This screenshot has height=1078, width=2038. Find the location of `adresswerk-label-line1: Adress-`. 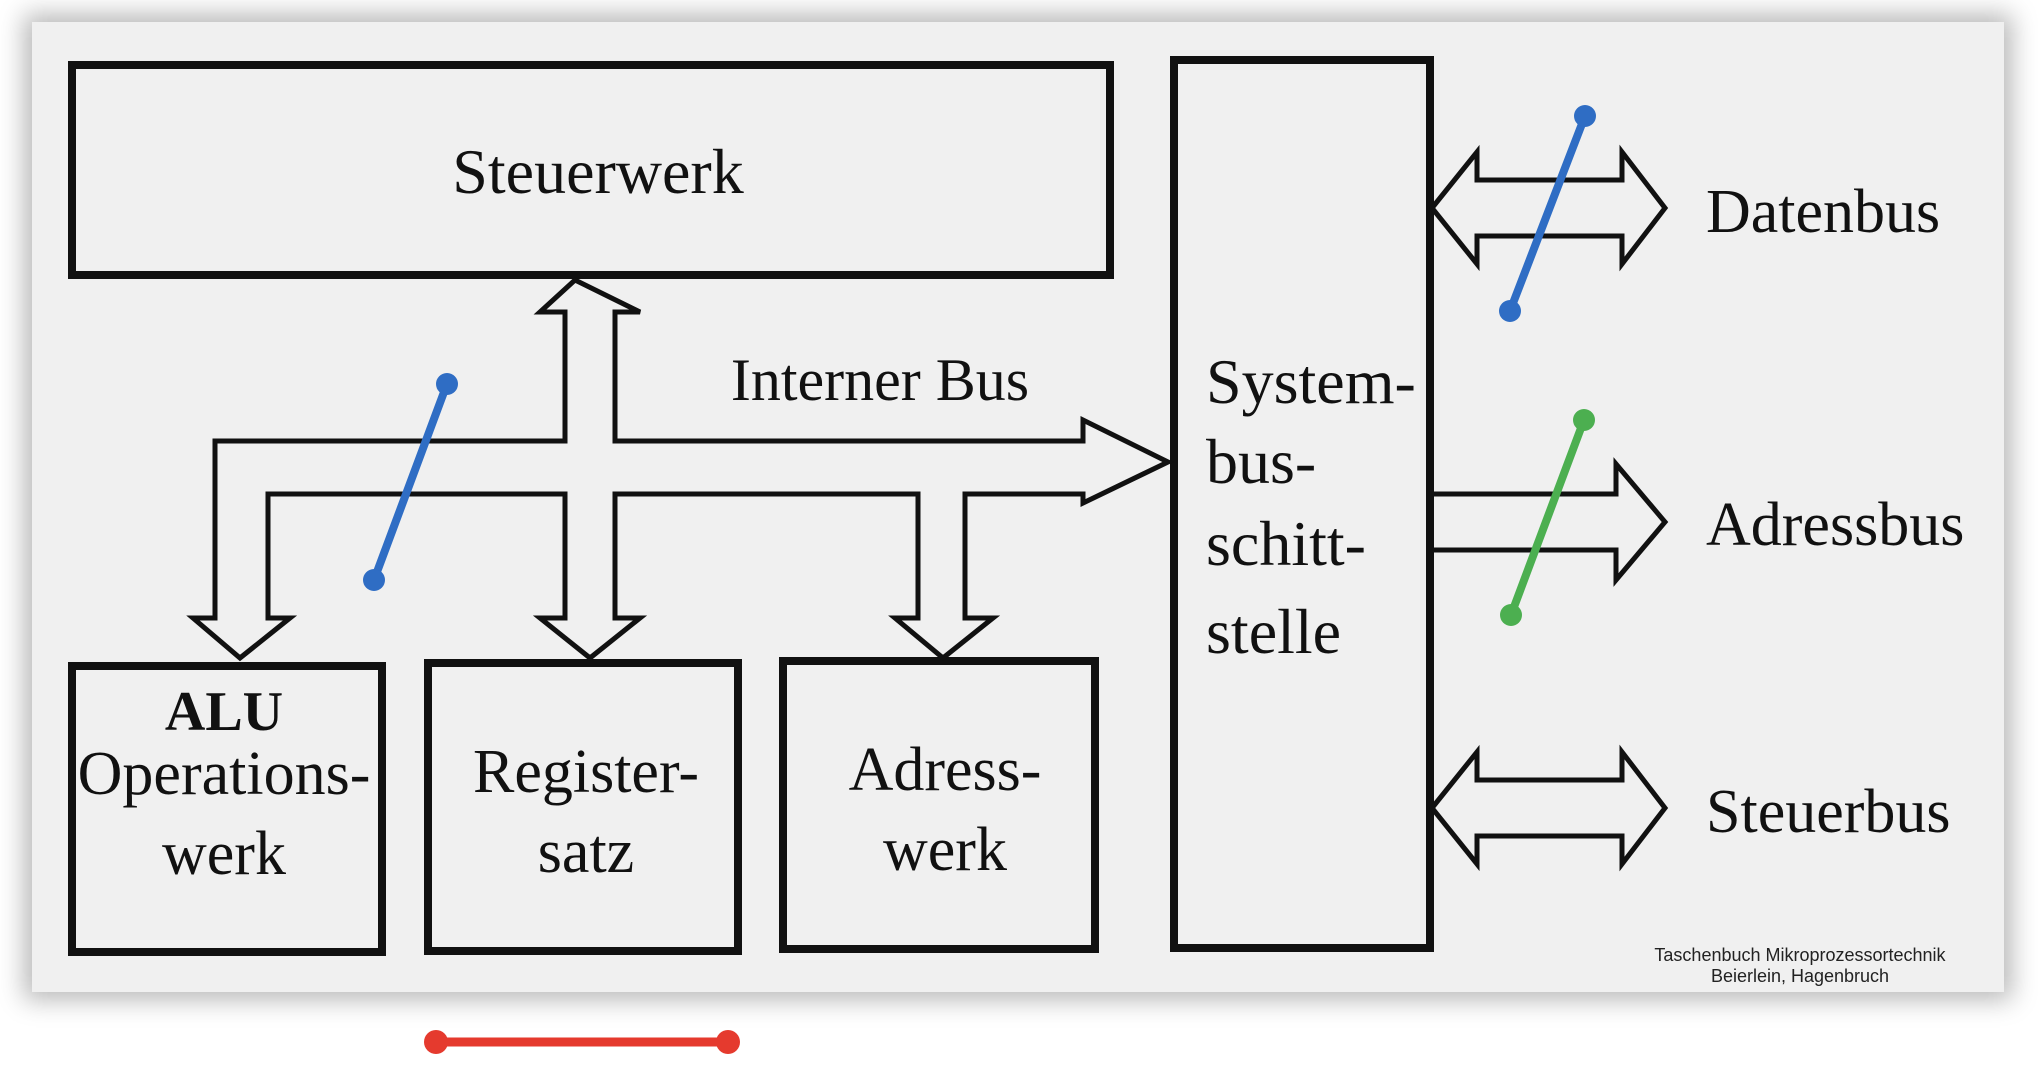

adresswerk-label-line1: Adress- is located at coordinates (945, 770).